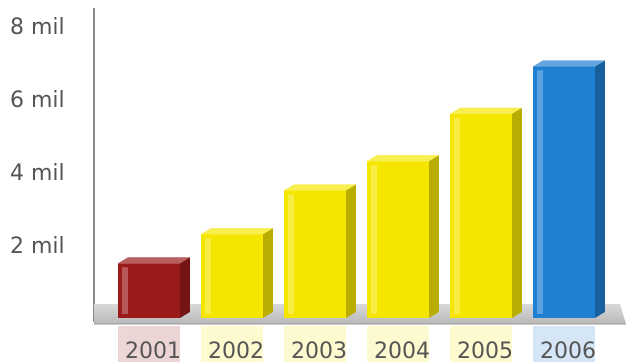 The height and width of the screenshot is (362, 630). Describe the element at coordinates (319, 350) in the screenshot. I see `x-tick-label: 2003` at that location.